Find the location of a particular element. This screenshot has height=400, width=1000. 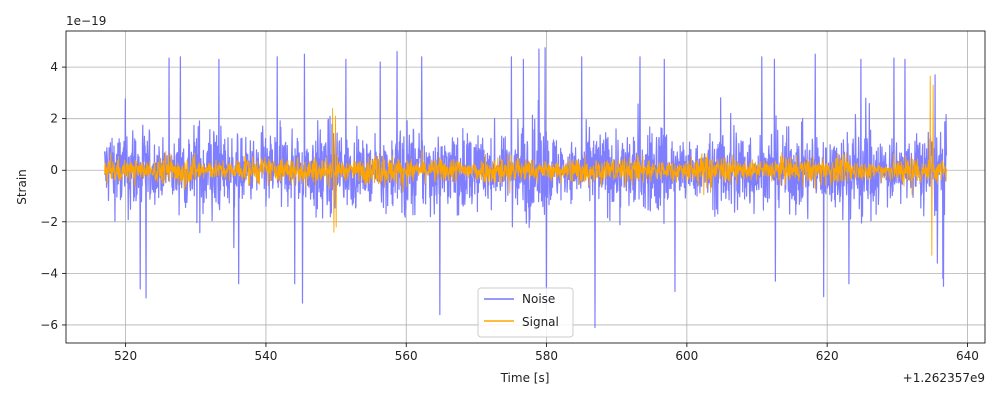

y-tick-label: 0 is located at coordinates (54, 170).